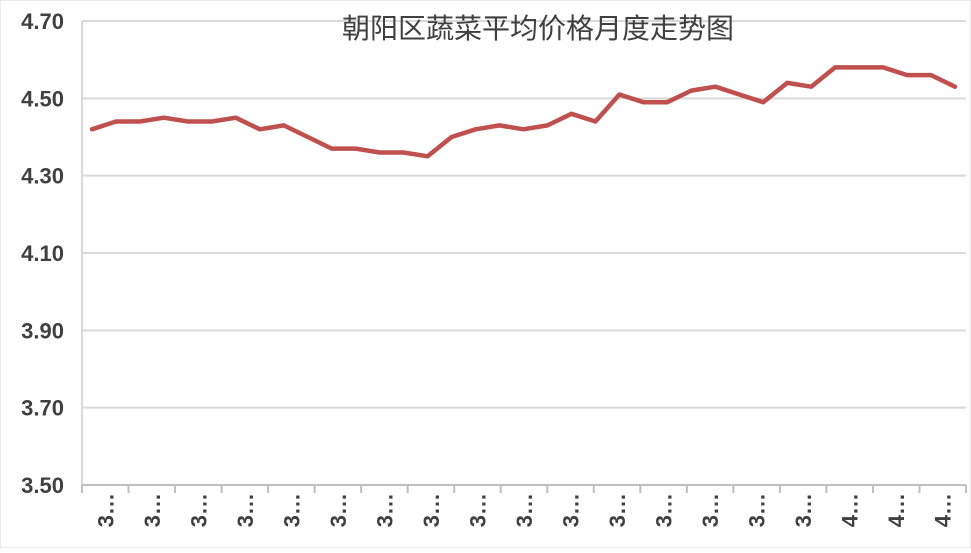  I want to click on y-tick-label: 4.30, so click(42, 176).